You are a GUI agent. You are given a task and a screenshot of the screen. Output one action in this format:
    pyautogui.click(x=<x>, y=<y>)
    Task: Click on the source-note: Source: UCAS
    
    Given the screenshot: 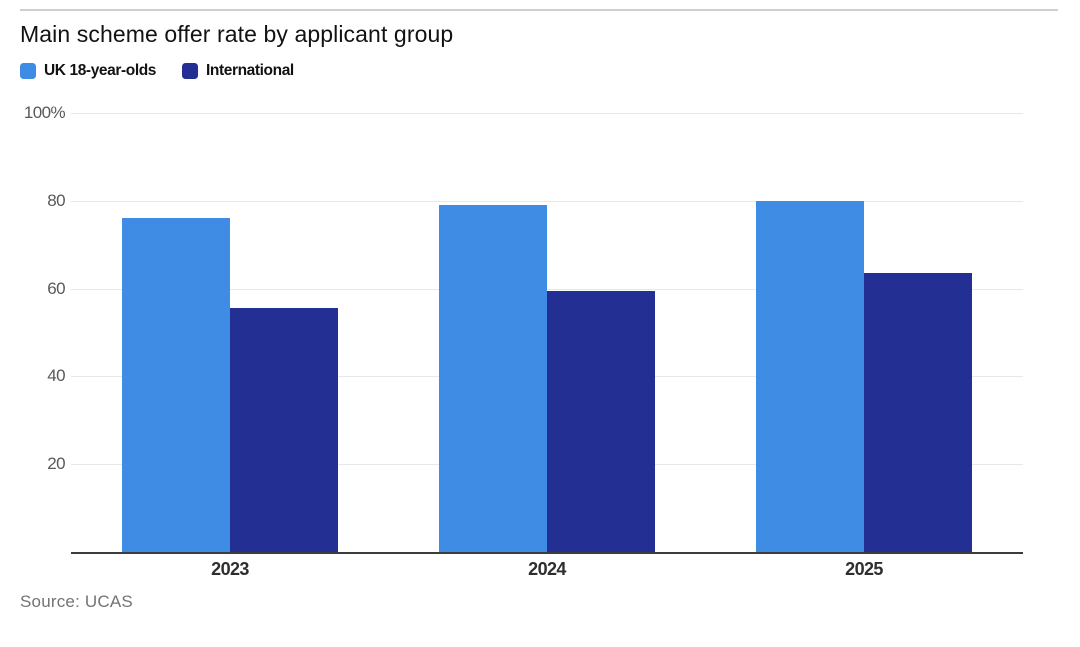 What is the action you would take?
    pyautogui.click(x=76, y=601)
    